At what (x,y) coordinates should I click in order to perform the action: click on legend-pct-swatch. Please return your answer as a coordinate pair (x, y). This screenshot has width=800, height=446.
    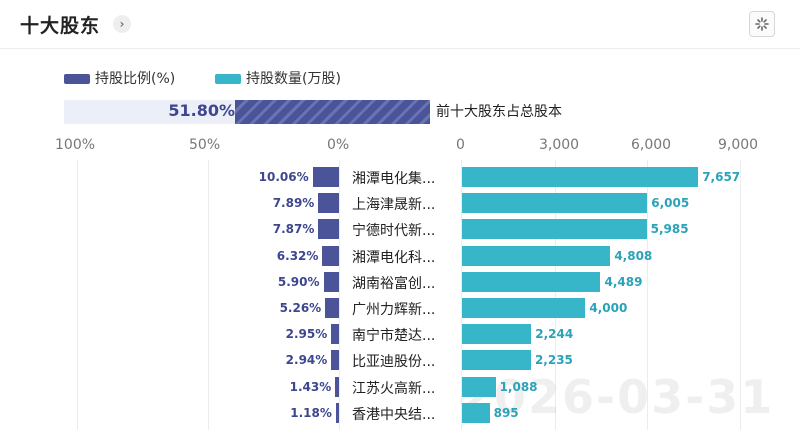
    Looking at the image, I should click on (77, 79).